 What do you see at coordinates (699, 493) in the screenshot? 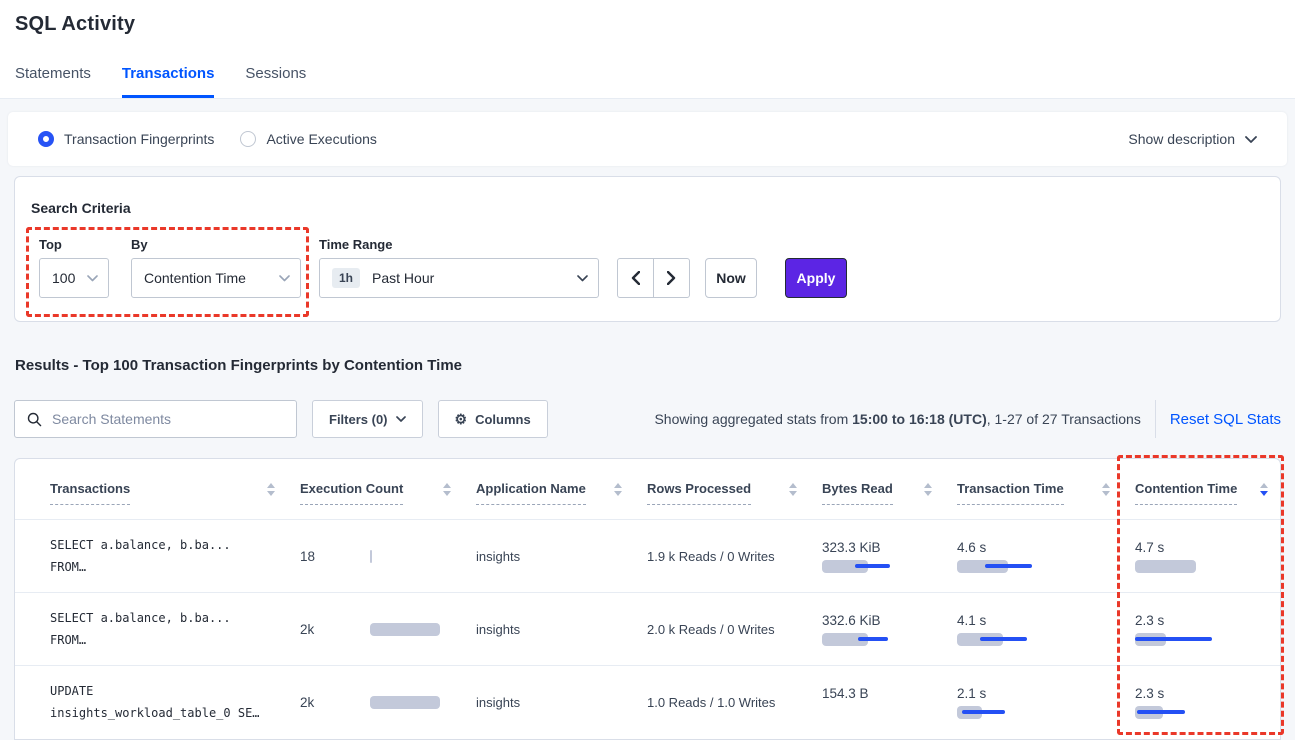
I see `column-label: Rows Processed` at bounding box center [699, 493].